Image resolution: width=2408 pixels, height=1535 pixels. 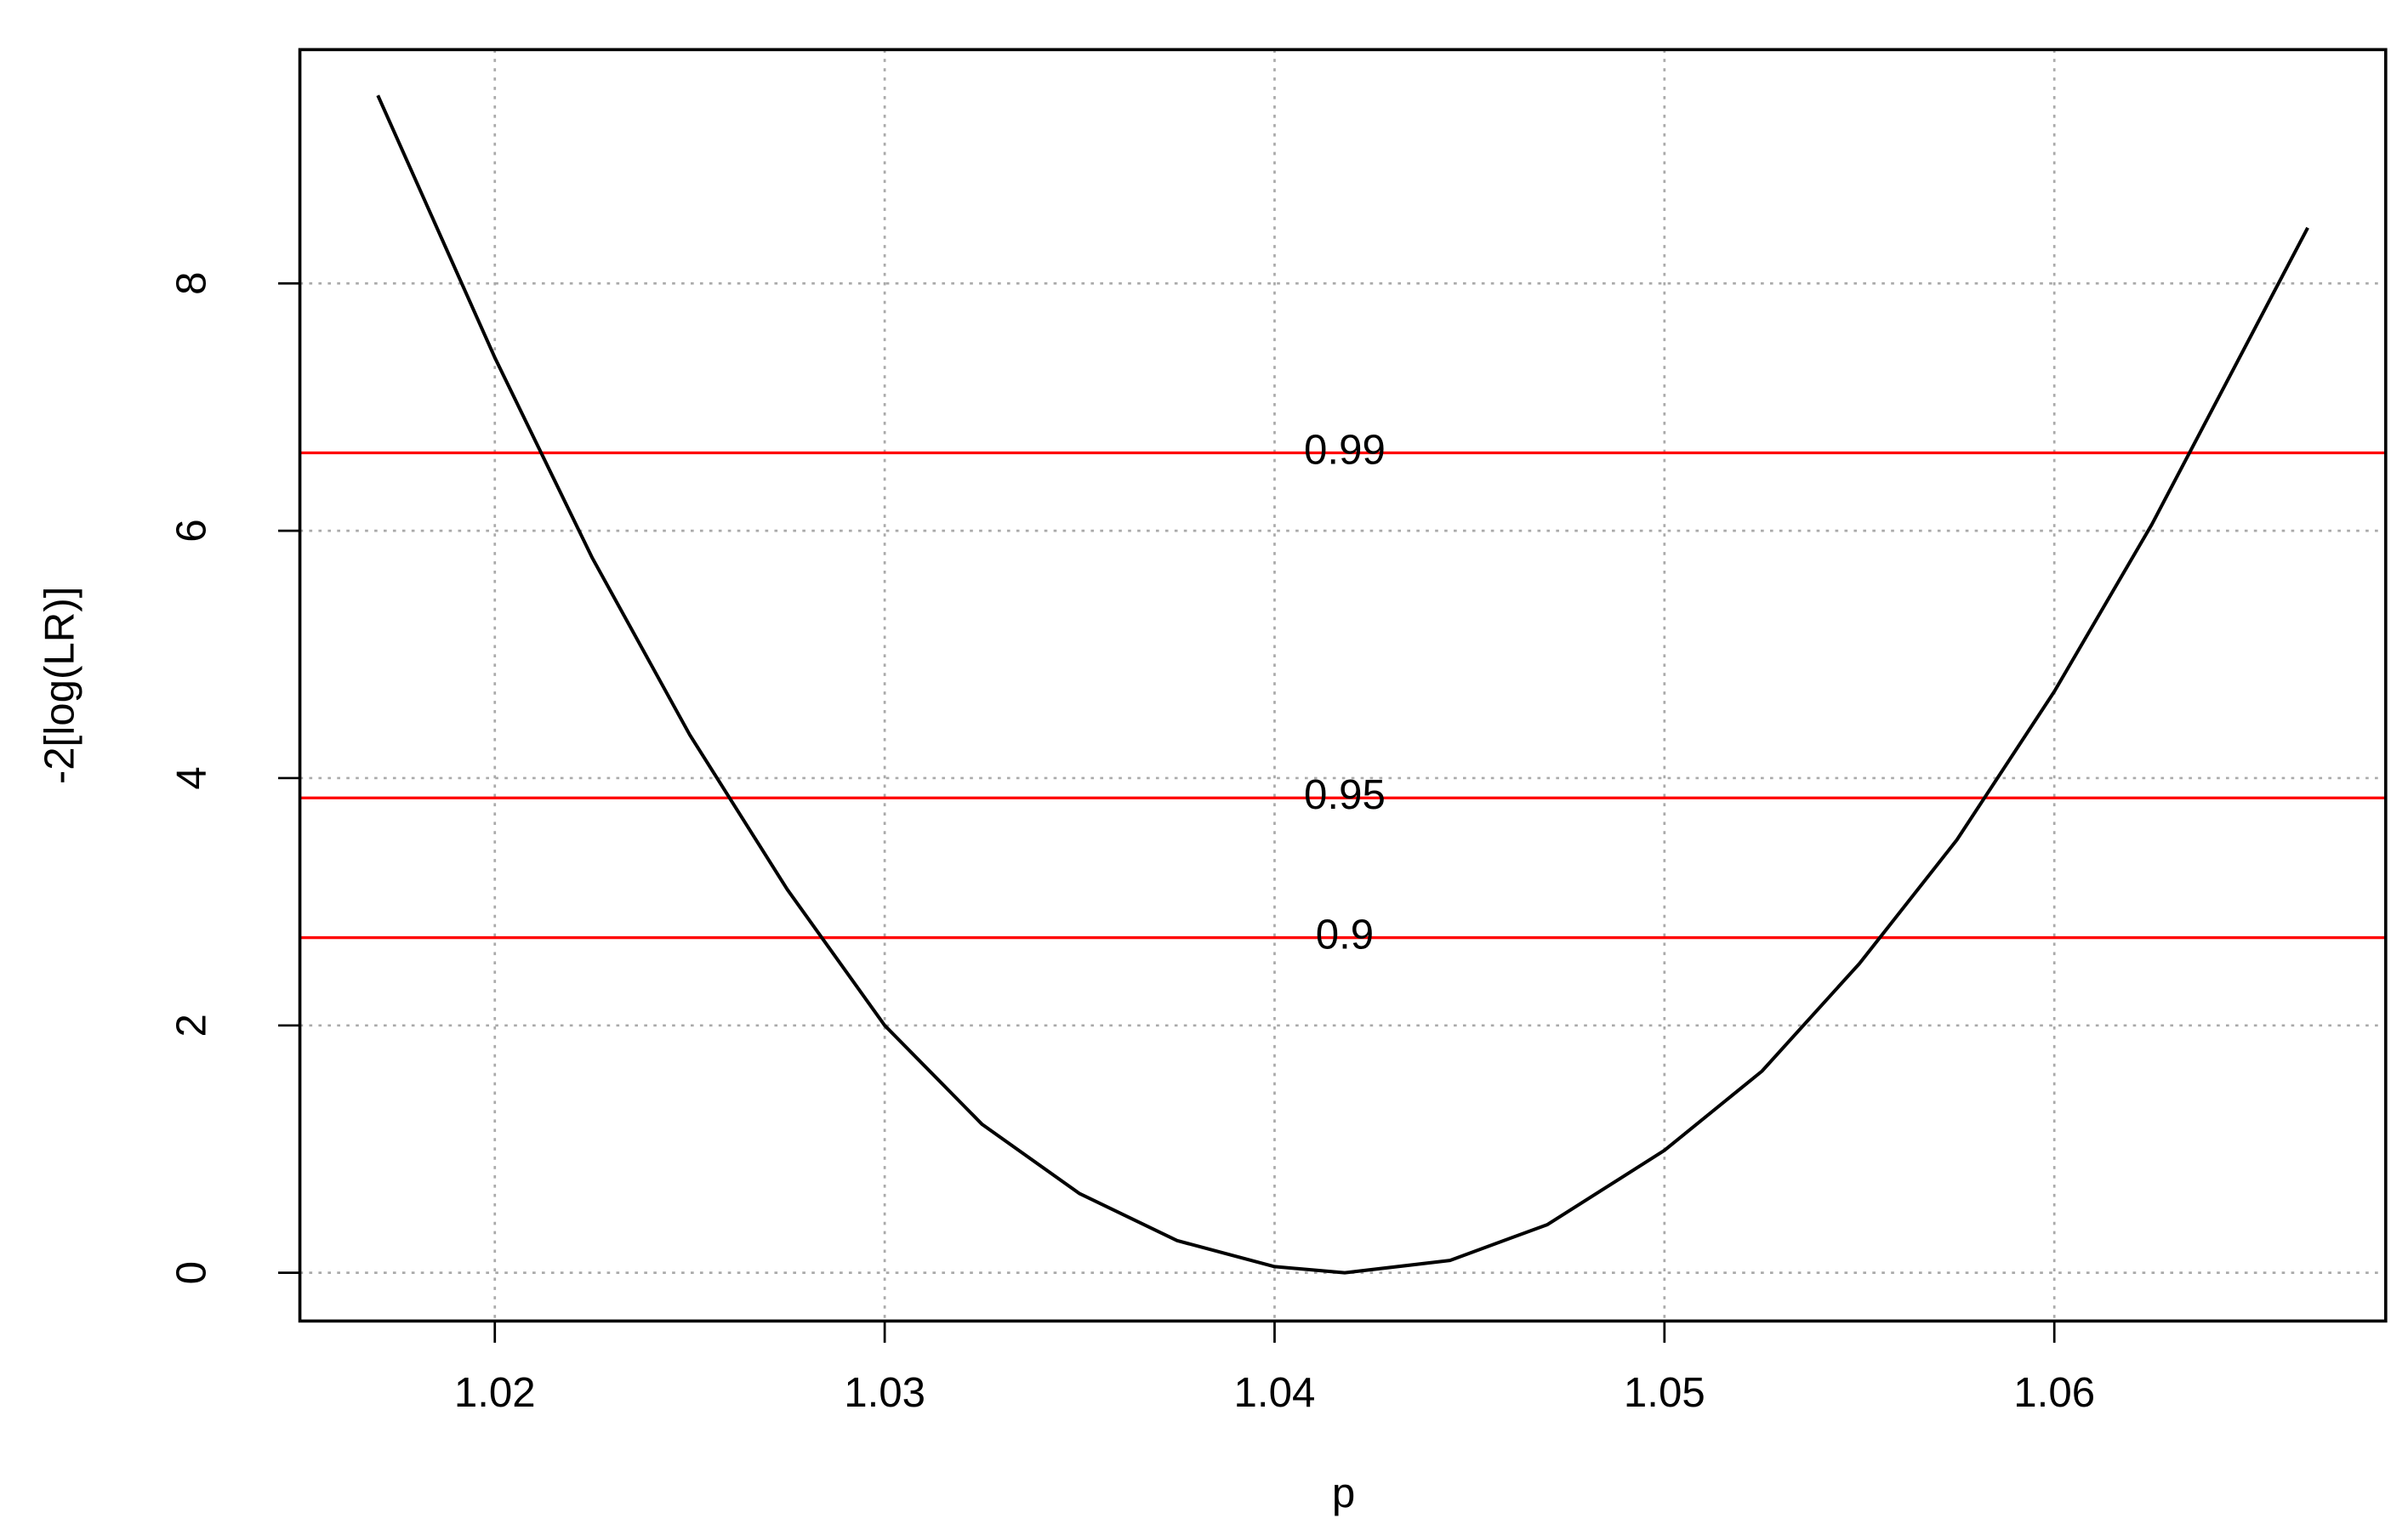 I want to click on y-tick-label: 2, so click(x=192, y=1025).